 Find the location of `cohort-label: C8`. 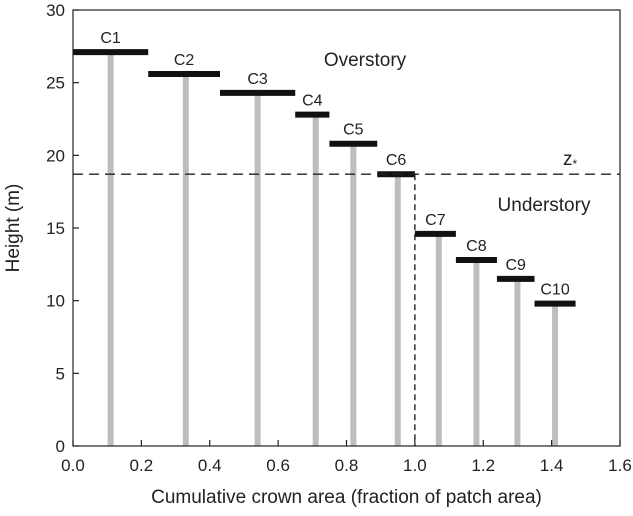

cohort-label: C8 is located at coordinates (476, 246).